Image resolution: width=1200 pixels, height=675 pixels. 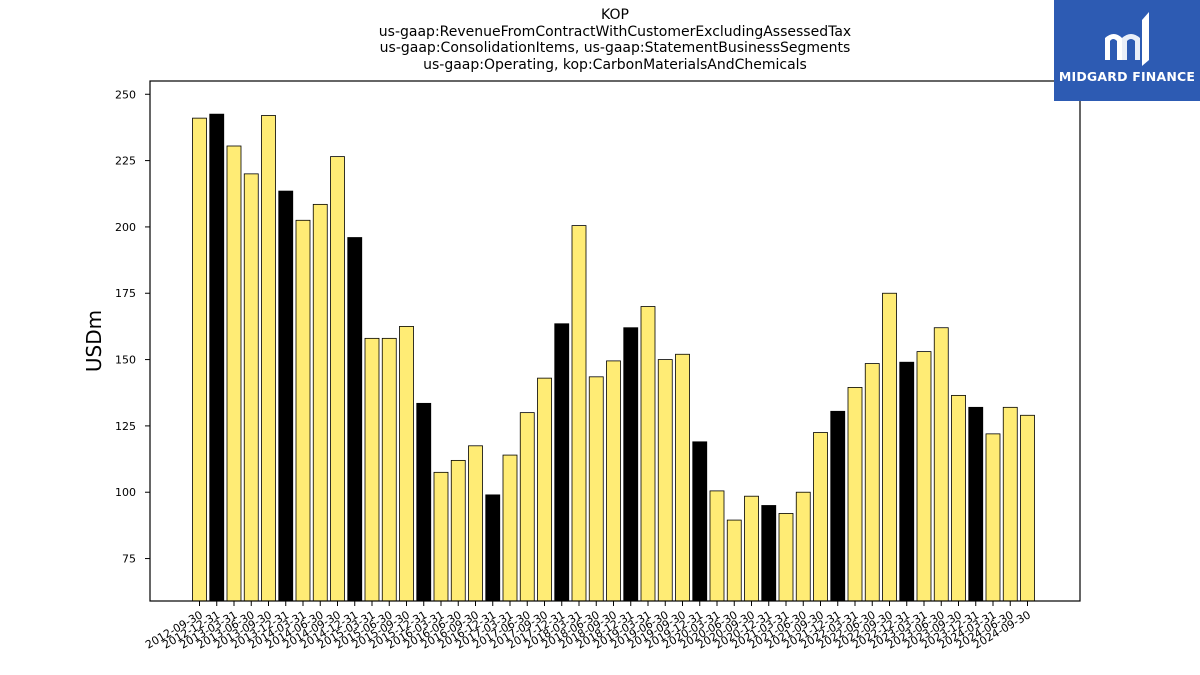 What do you see at coordinates (125, 161) in the screenshot?
I see `y-tick-label: 225` at bounding box center [125, 161].